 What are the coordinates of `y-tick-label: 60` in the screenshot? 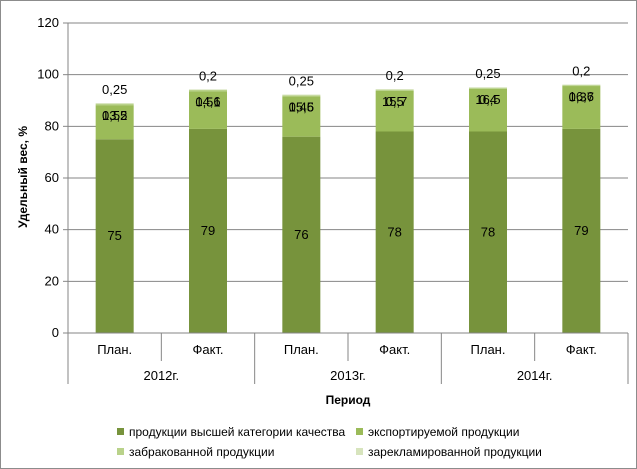 It's located at (52, 177).